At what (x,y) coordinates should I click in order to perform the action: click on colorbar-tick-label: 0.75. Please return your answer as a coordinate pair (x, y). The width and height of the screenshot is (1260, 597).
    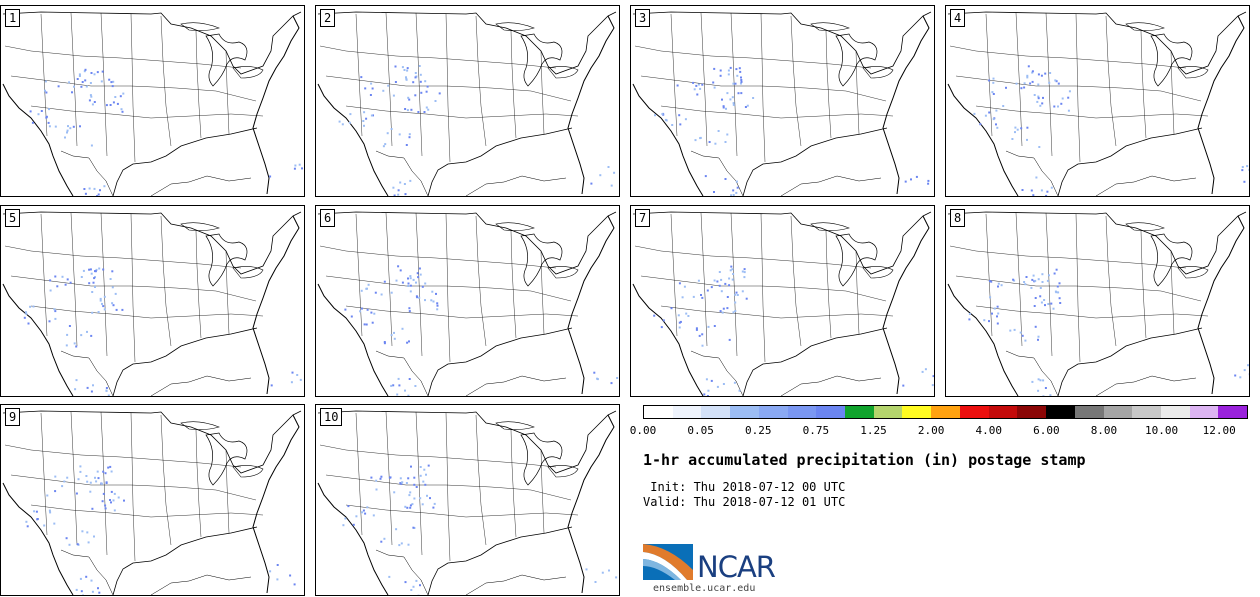
    Looking at the image, I should click on (816, 430).